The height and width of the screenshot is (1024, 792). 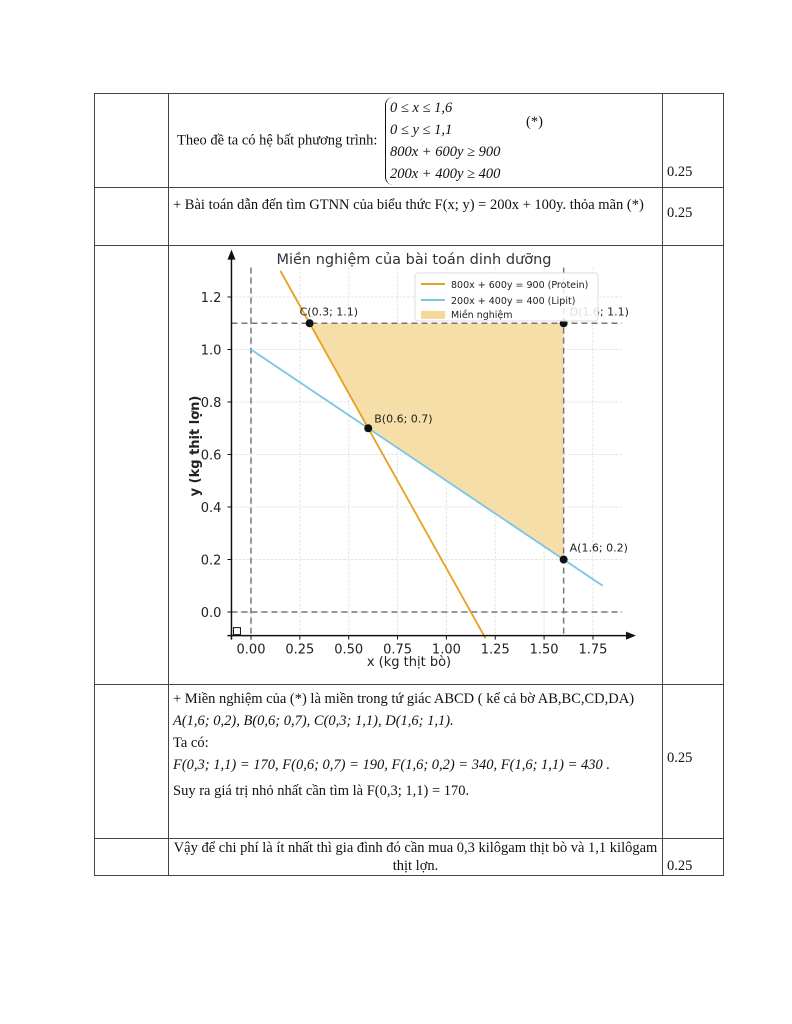 What do you see at coordinates (599, 548) in the screenshot?
I see `point-label: A(1.6; 0.2)` at bounding box center [599, 548].